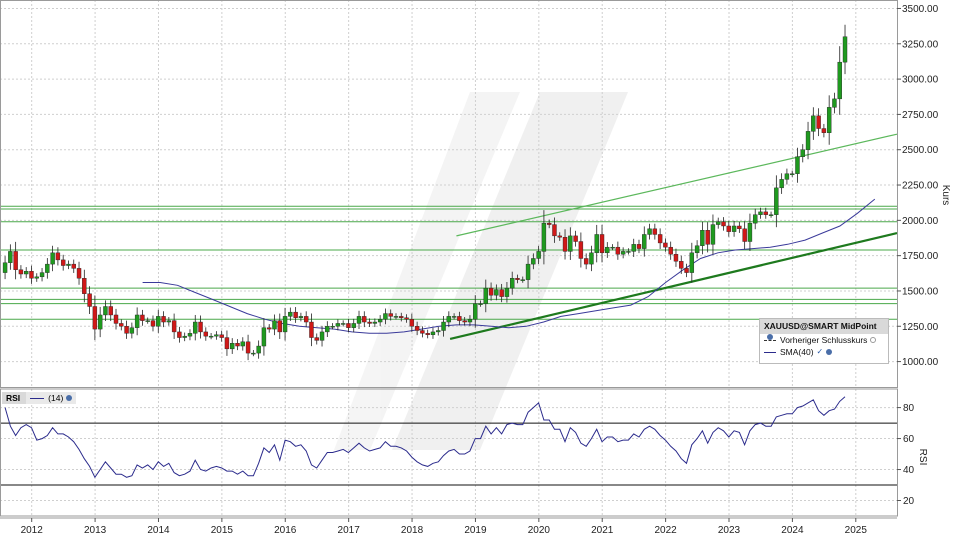  What do you see at coordinates (602, 530) in the screenshot?
I see `time-tick-label: 2021` at bounding box center [602, 530].